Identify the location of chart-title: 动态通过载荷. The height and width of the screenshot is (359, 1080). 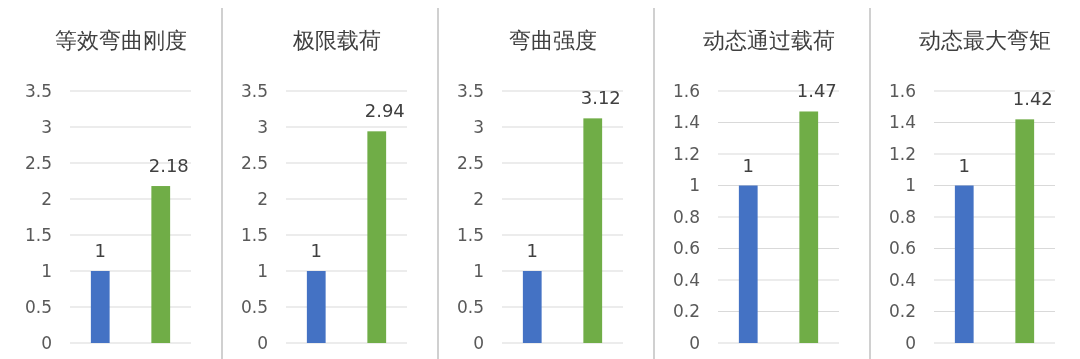
(768, 40).